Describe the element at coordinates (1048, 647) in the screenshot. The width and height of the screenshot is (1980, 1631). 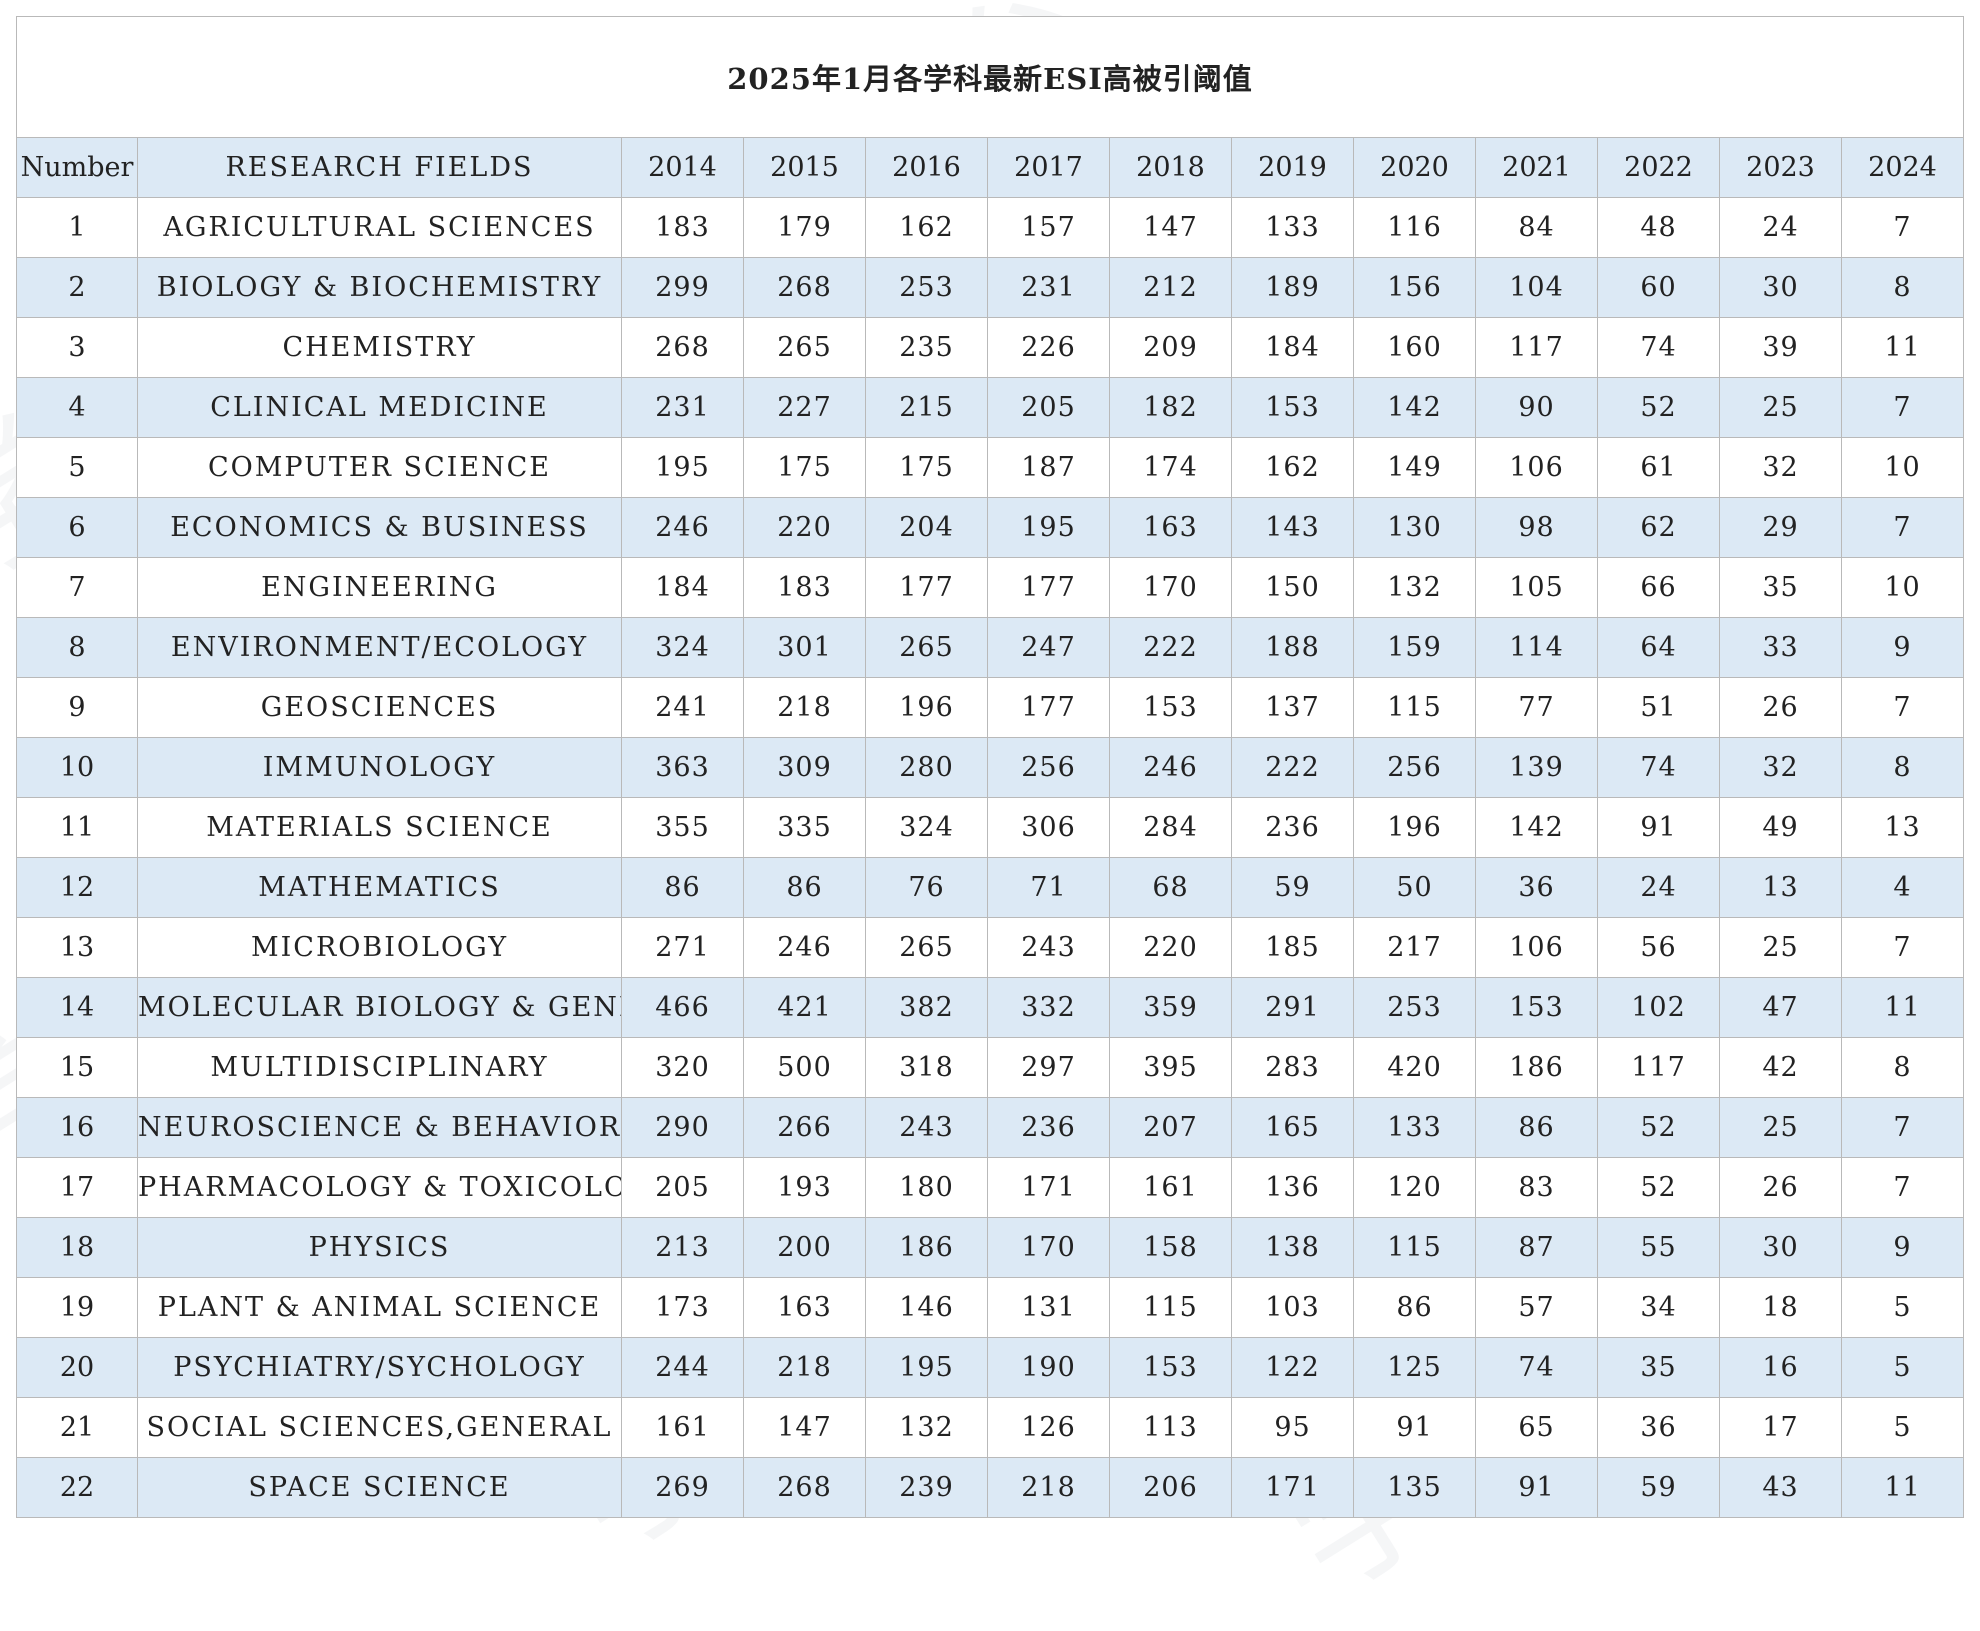
I see `threshold-value: 247` at that location.